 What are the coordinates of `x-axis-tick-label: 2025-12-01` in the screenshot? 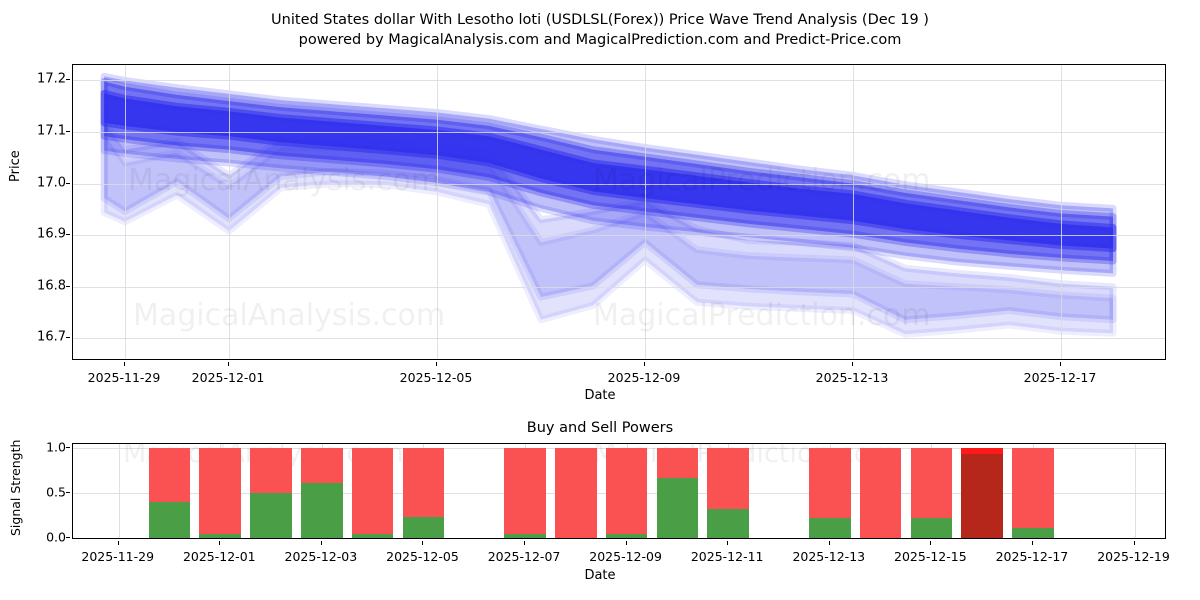 It's located at (228, 377).